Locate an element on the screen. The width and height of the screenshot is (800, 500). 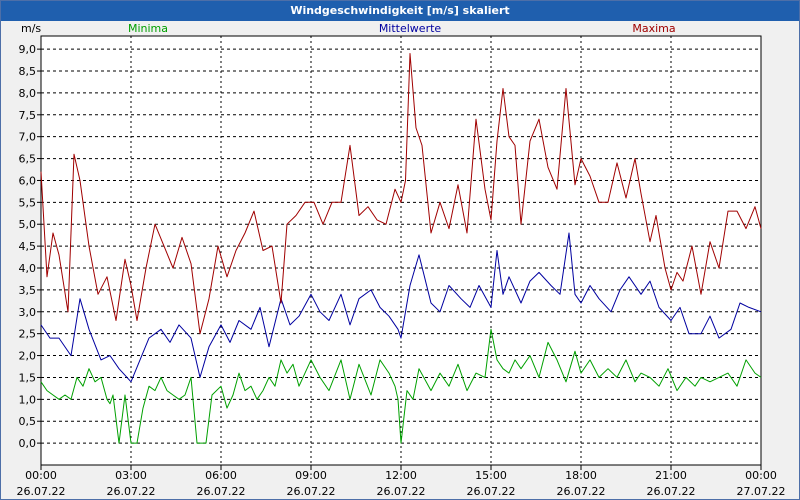
x-tick-time: 15:00 is located at coordinates (491, 475).